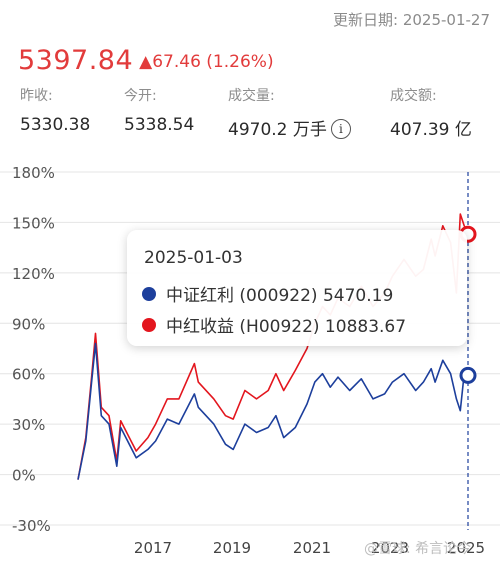 This screenshot has height=565, width=500. I want to click on tooltip-row-text: 中红收益 (H00922) 10883.67, so click(286, 327).